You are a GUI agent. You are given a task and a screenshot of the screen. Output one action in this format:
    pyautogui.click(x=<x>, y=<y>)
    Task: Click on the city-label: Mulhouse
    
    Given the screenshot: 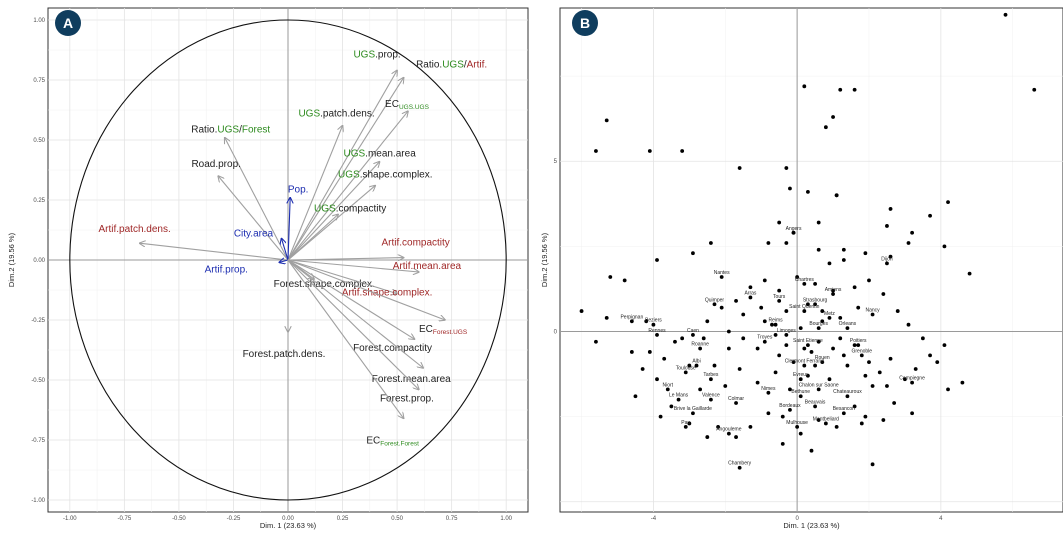 What is the action you would take?
    pyautogui.click(x=797, y=423)
    